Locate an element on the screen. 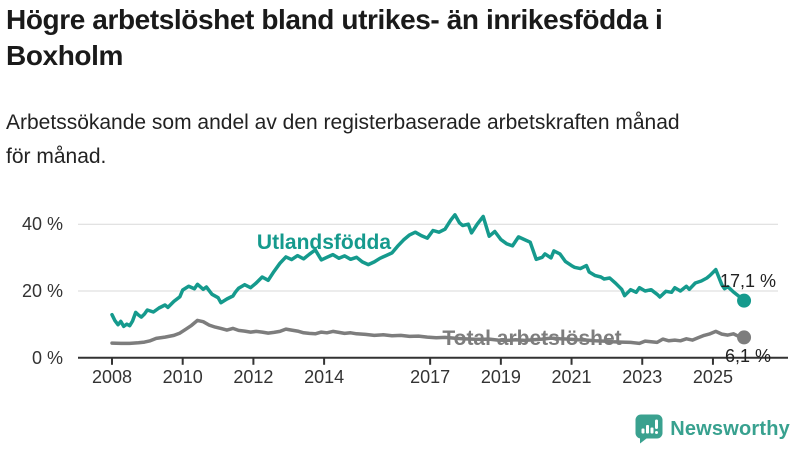 The image size is (800, 450). value-label-total: 6,1 % is located at coordinates (748, 356).